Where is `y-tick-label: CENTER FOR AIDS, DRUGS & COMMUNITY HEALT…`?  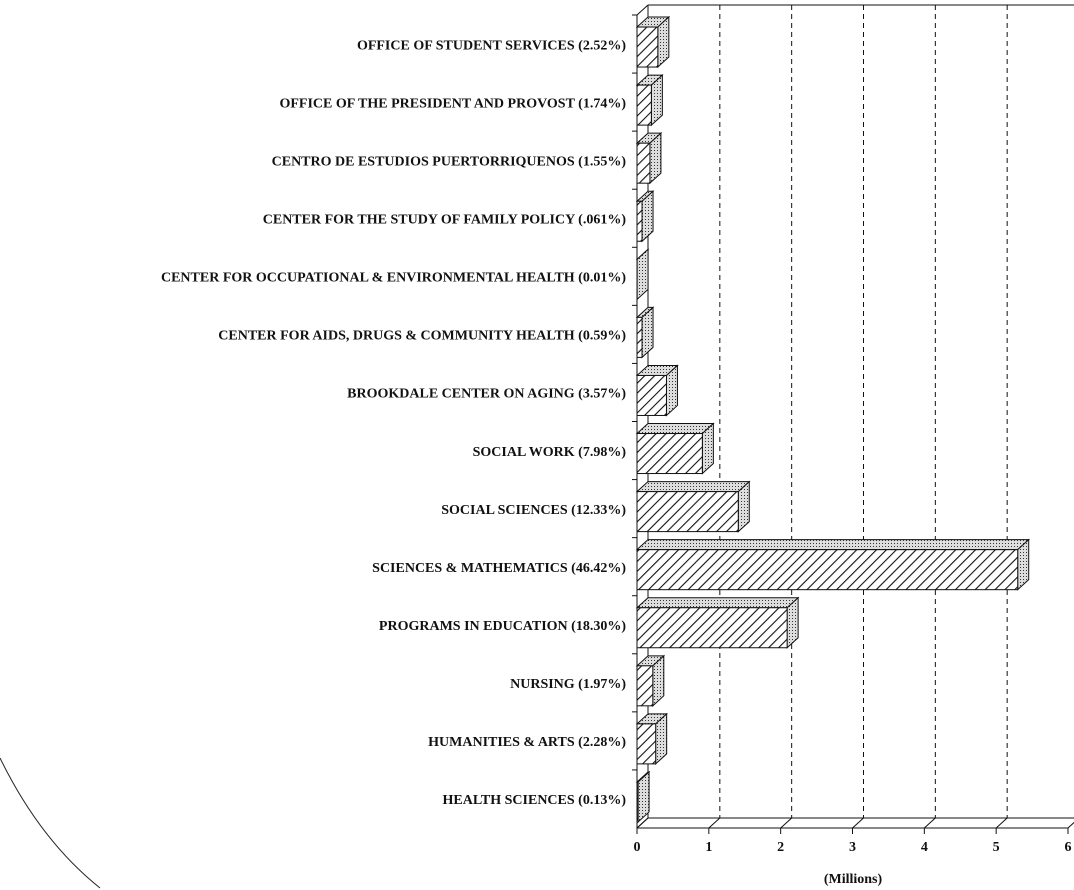
y-tick-label: CENTER FOR AIDS, DRUGS & COMMUNITY HEALT… is located at coordinates (422, 336).